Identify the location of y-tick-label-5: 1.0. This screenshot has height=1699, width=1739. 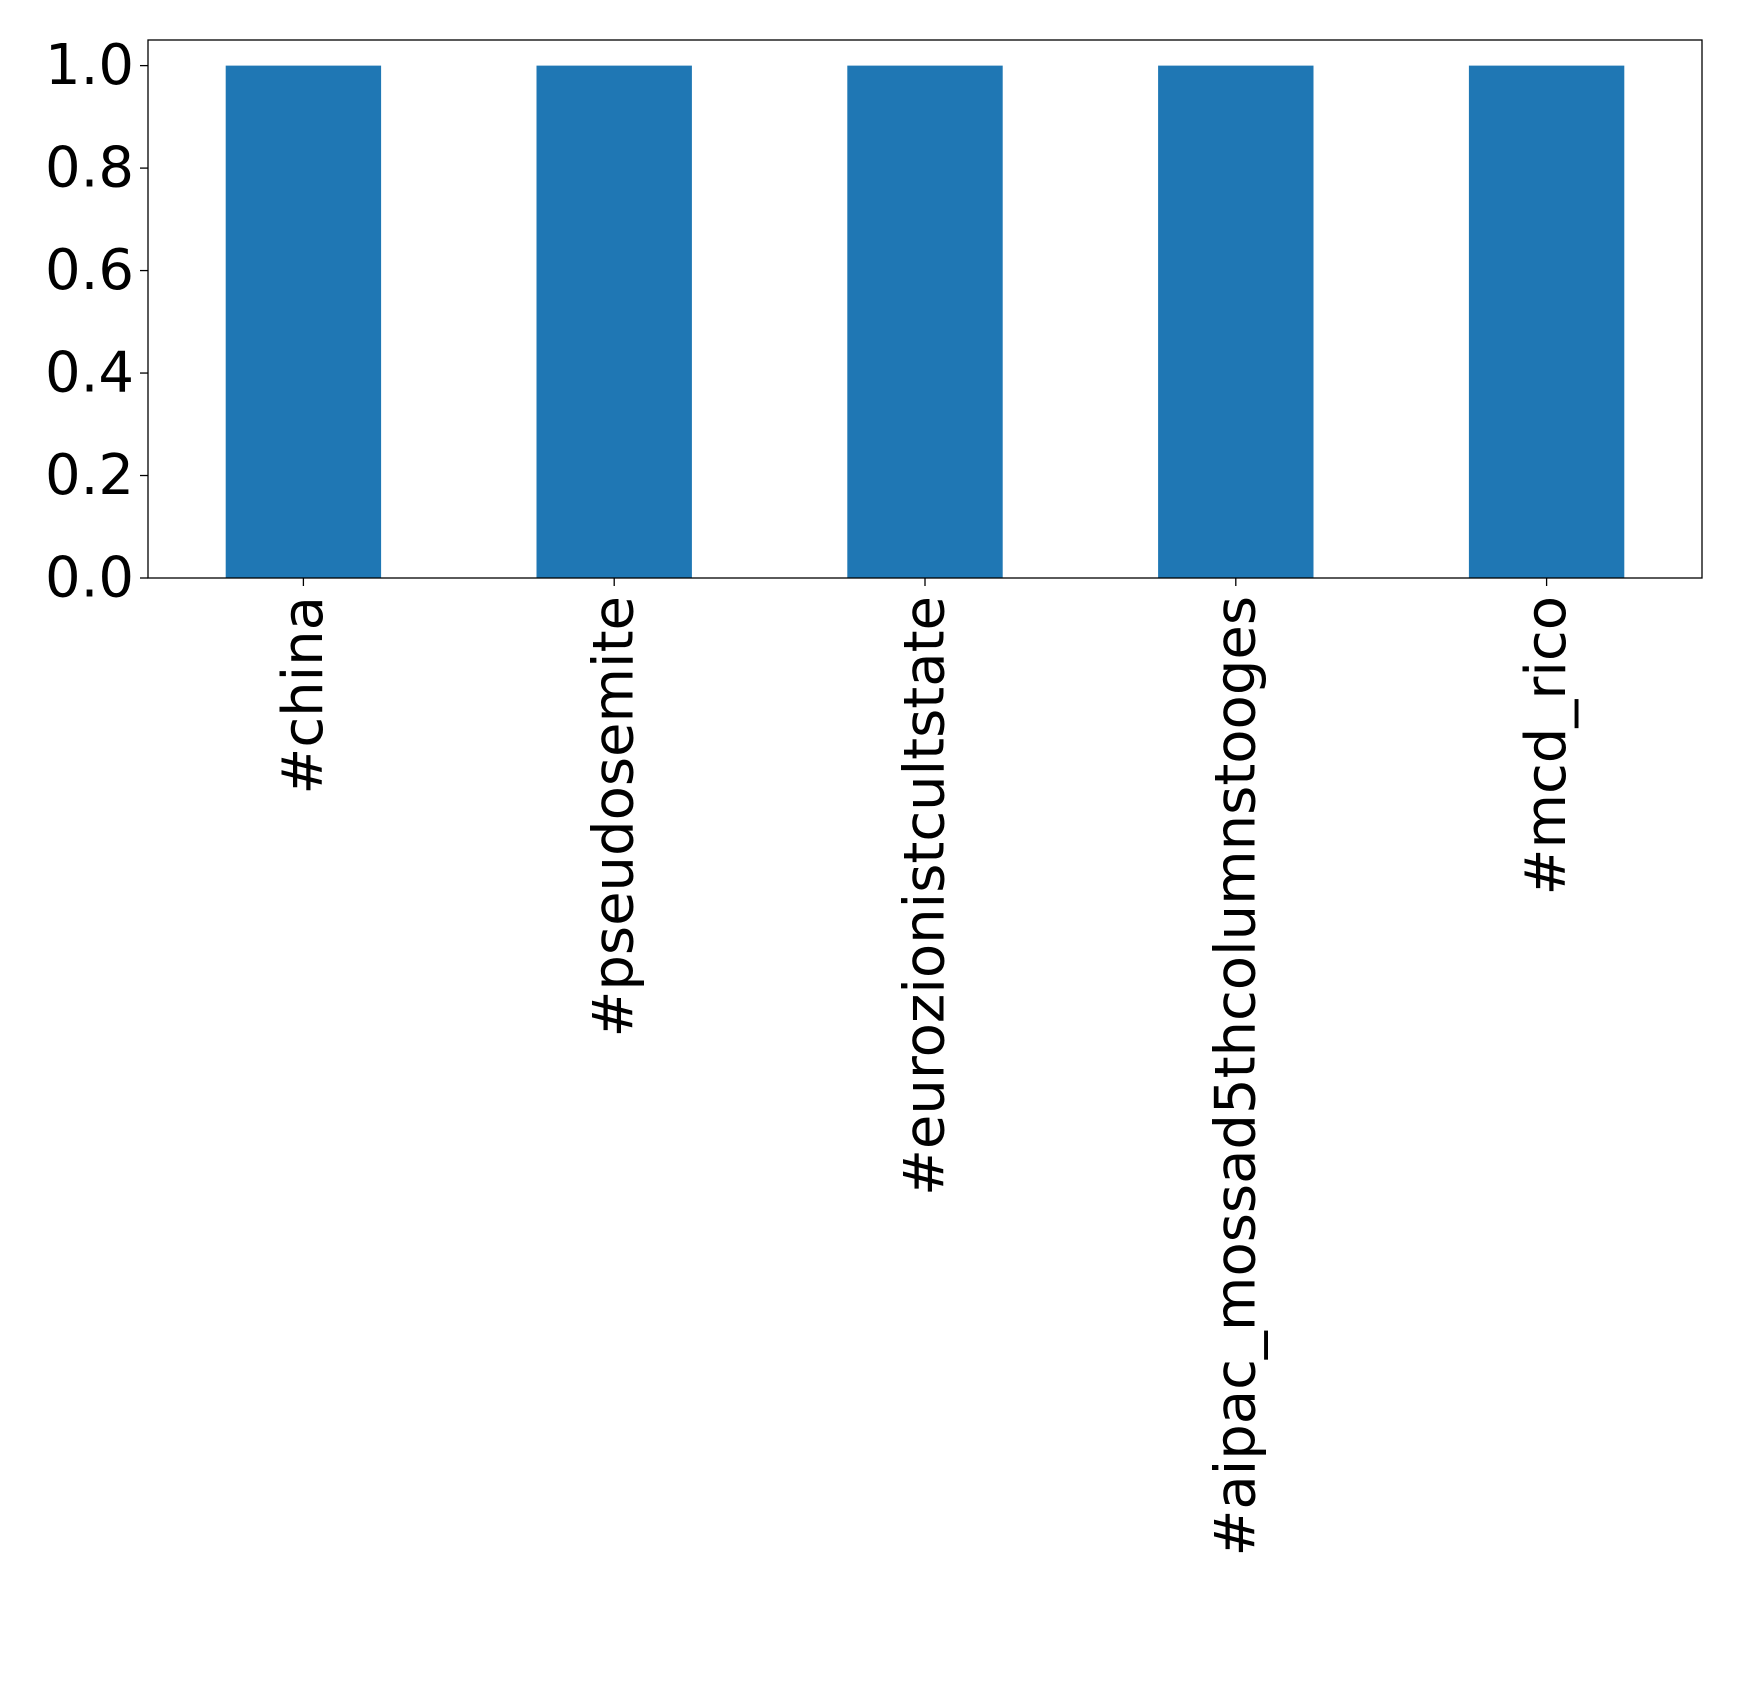
(89, 65).